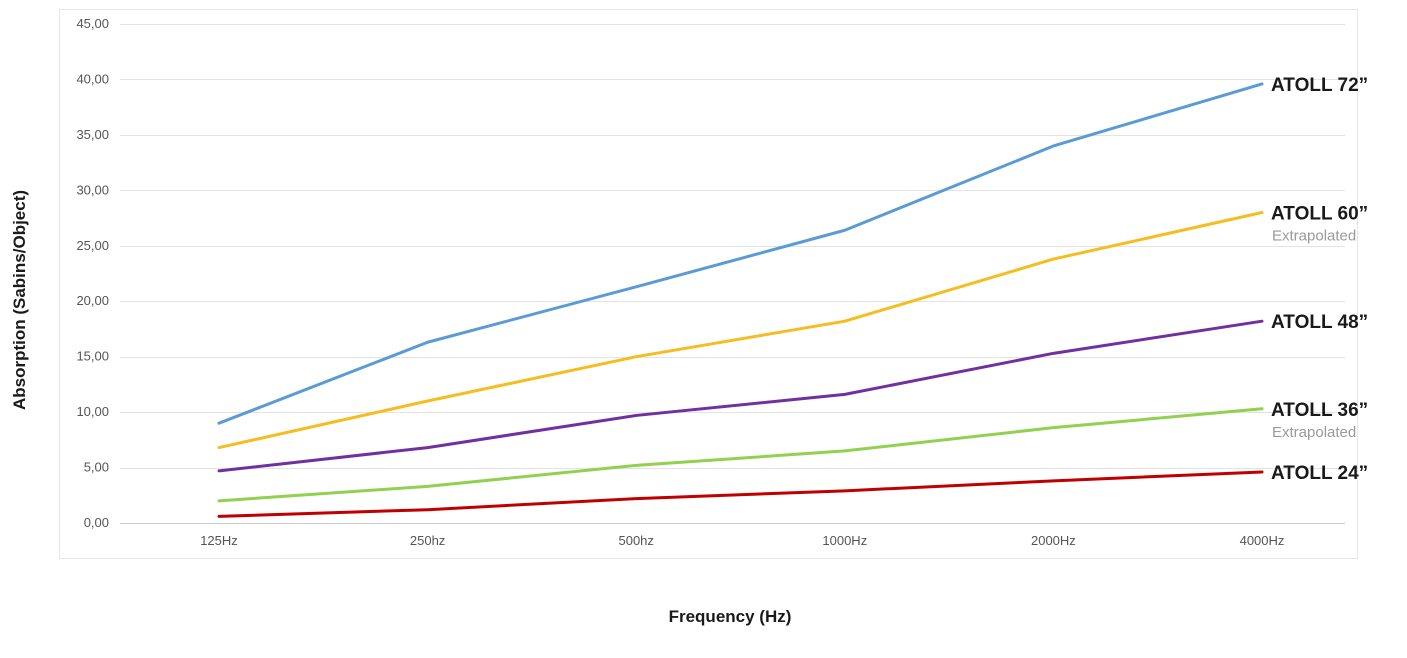 This screenshot has width=1407, height=658. I want to click on series-label: ATOLL 36”, so click(1319, 410).